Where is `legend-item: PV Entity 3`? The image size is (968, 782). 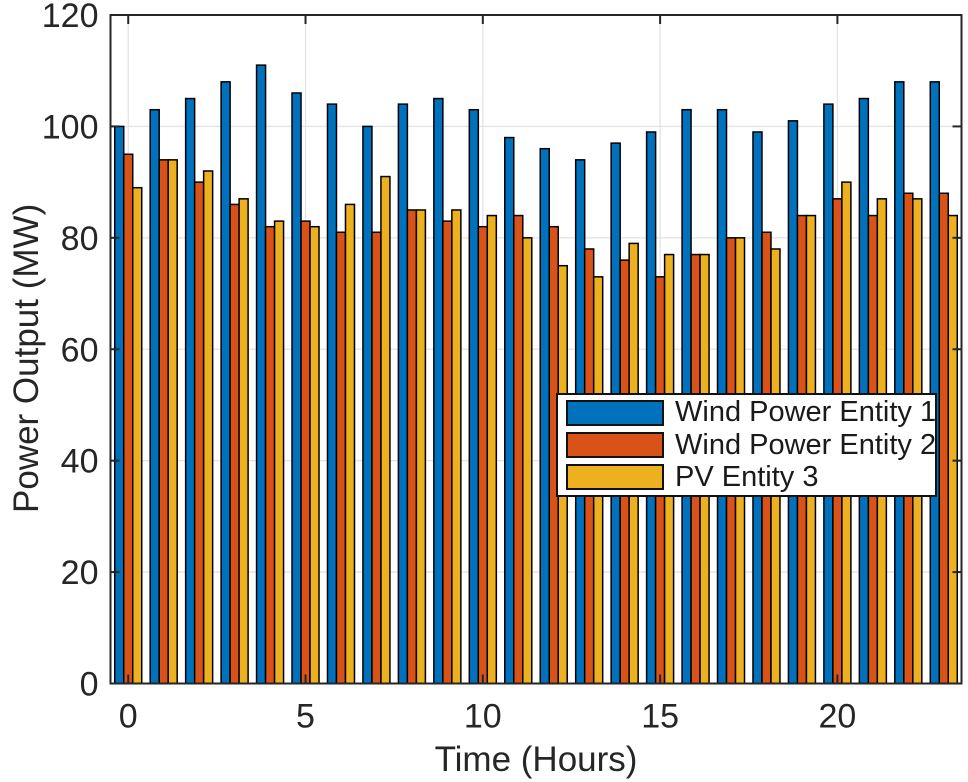
legend-item: PV Entity 3 is located at coordinates (750, 476).